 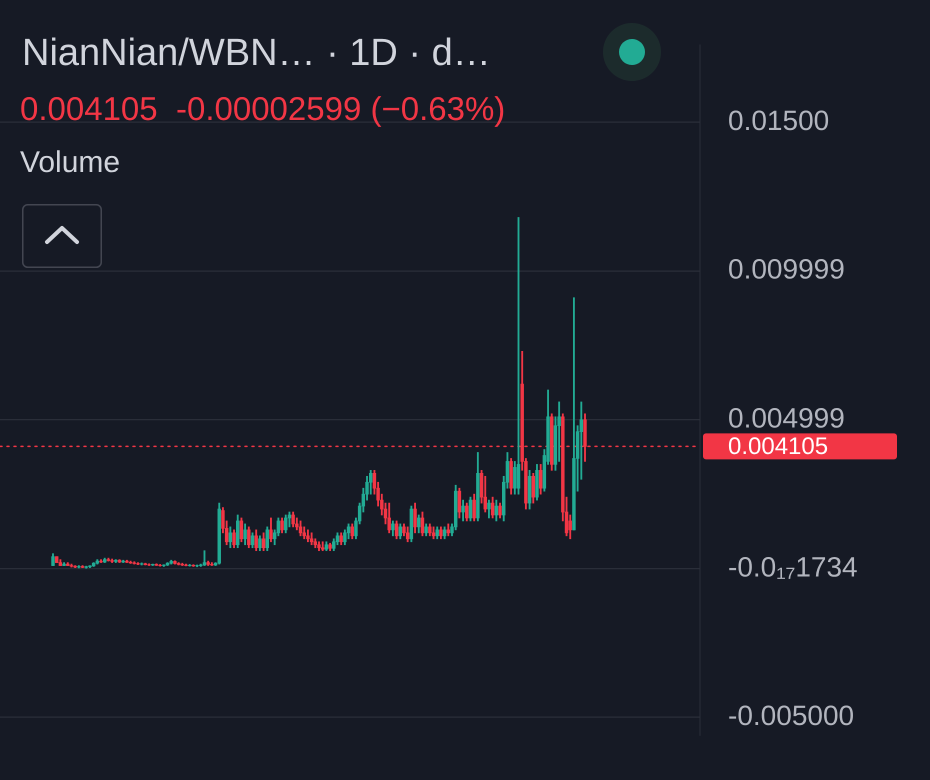 What do you see at coordinates (778, 446) in the screenshot?
I see `ref-line-label: 0.004105` at bounding box center [778, 446].